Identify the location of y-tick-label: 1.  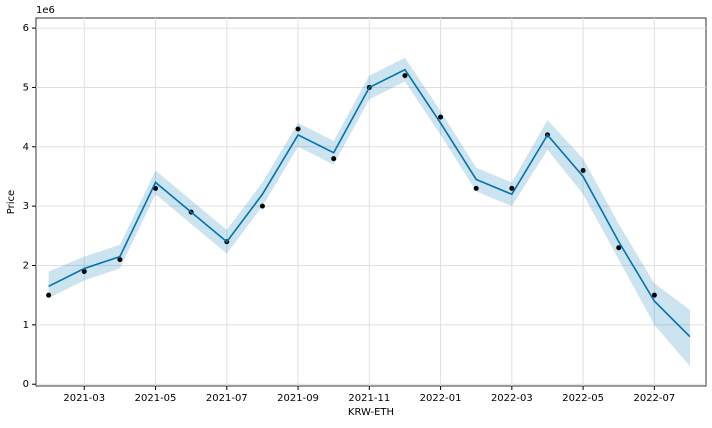
(26, 325).